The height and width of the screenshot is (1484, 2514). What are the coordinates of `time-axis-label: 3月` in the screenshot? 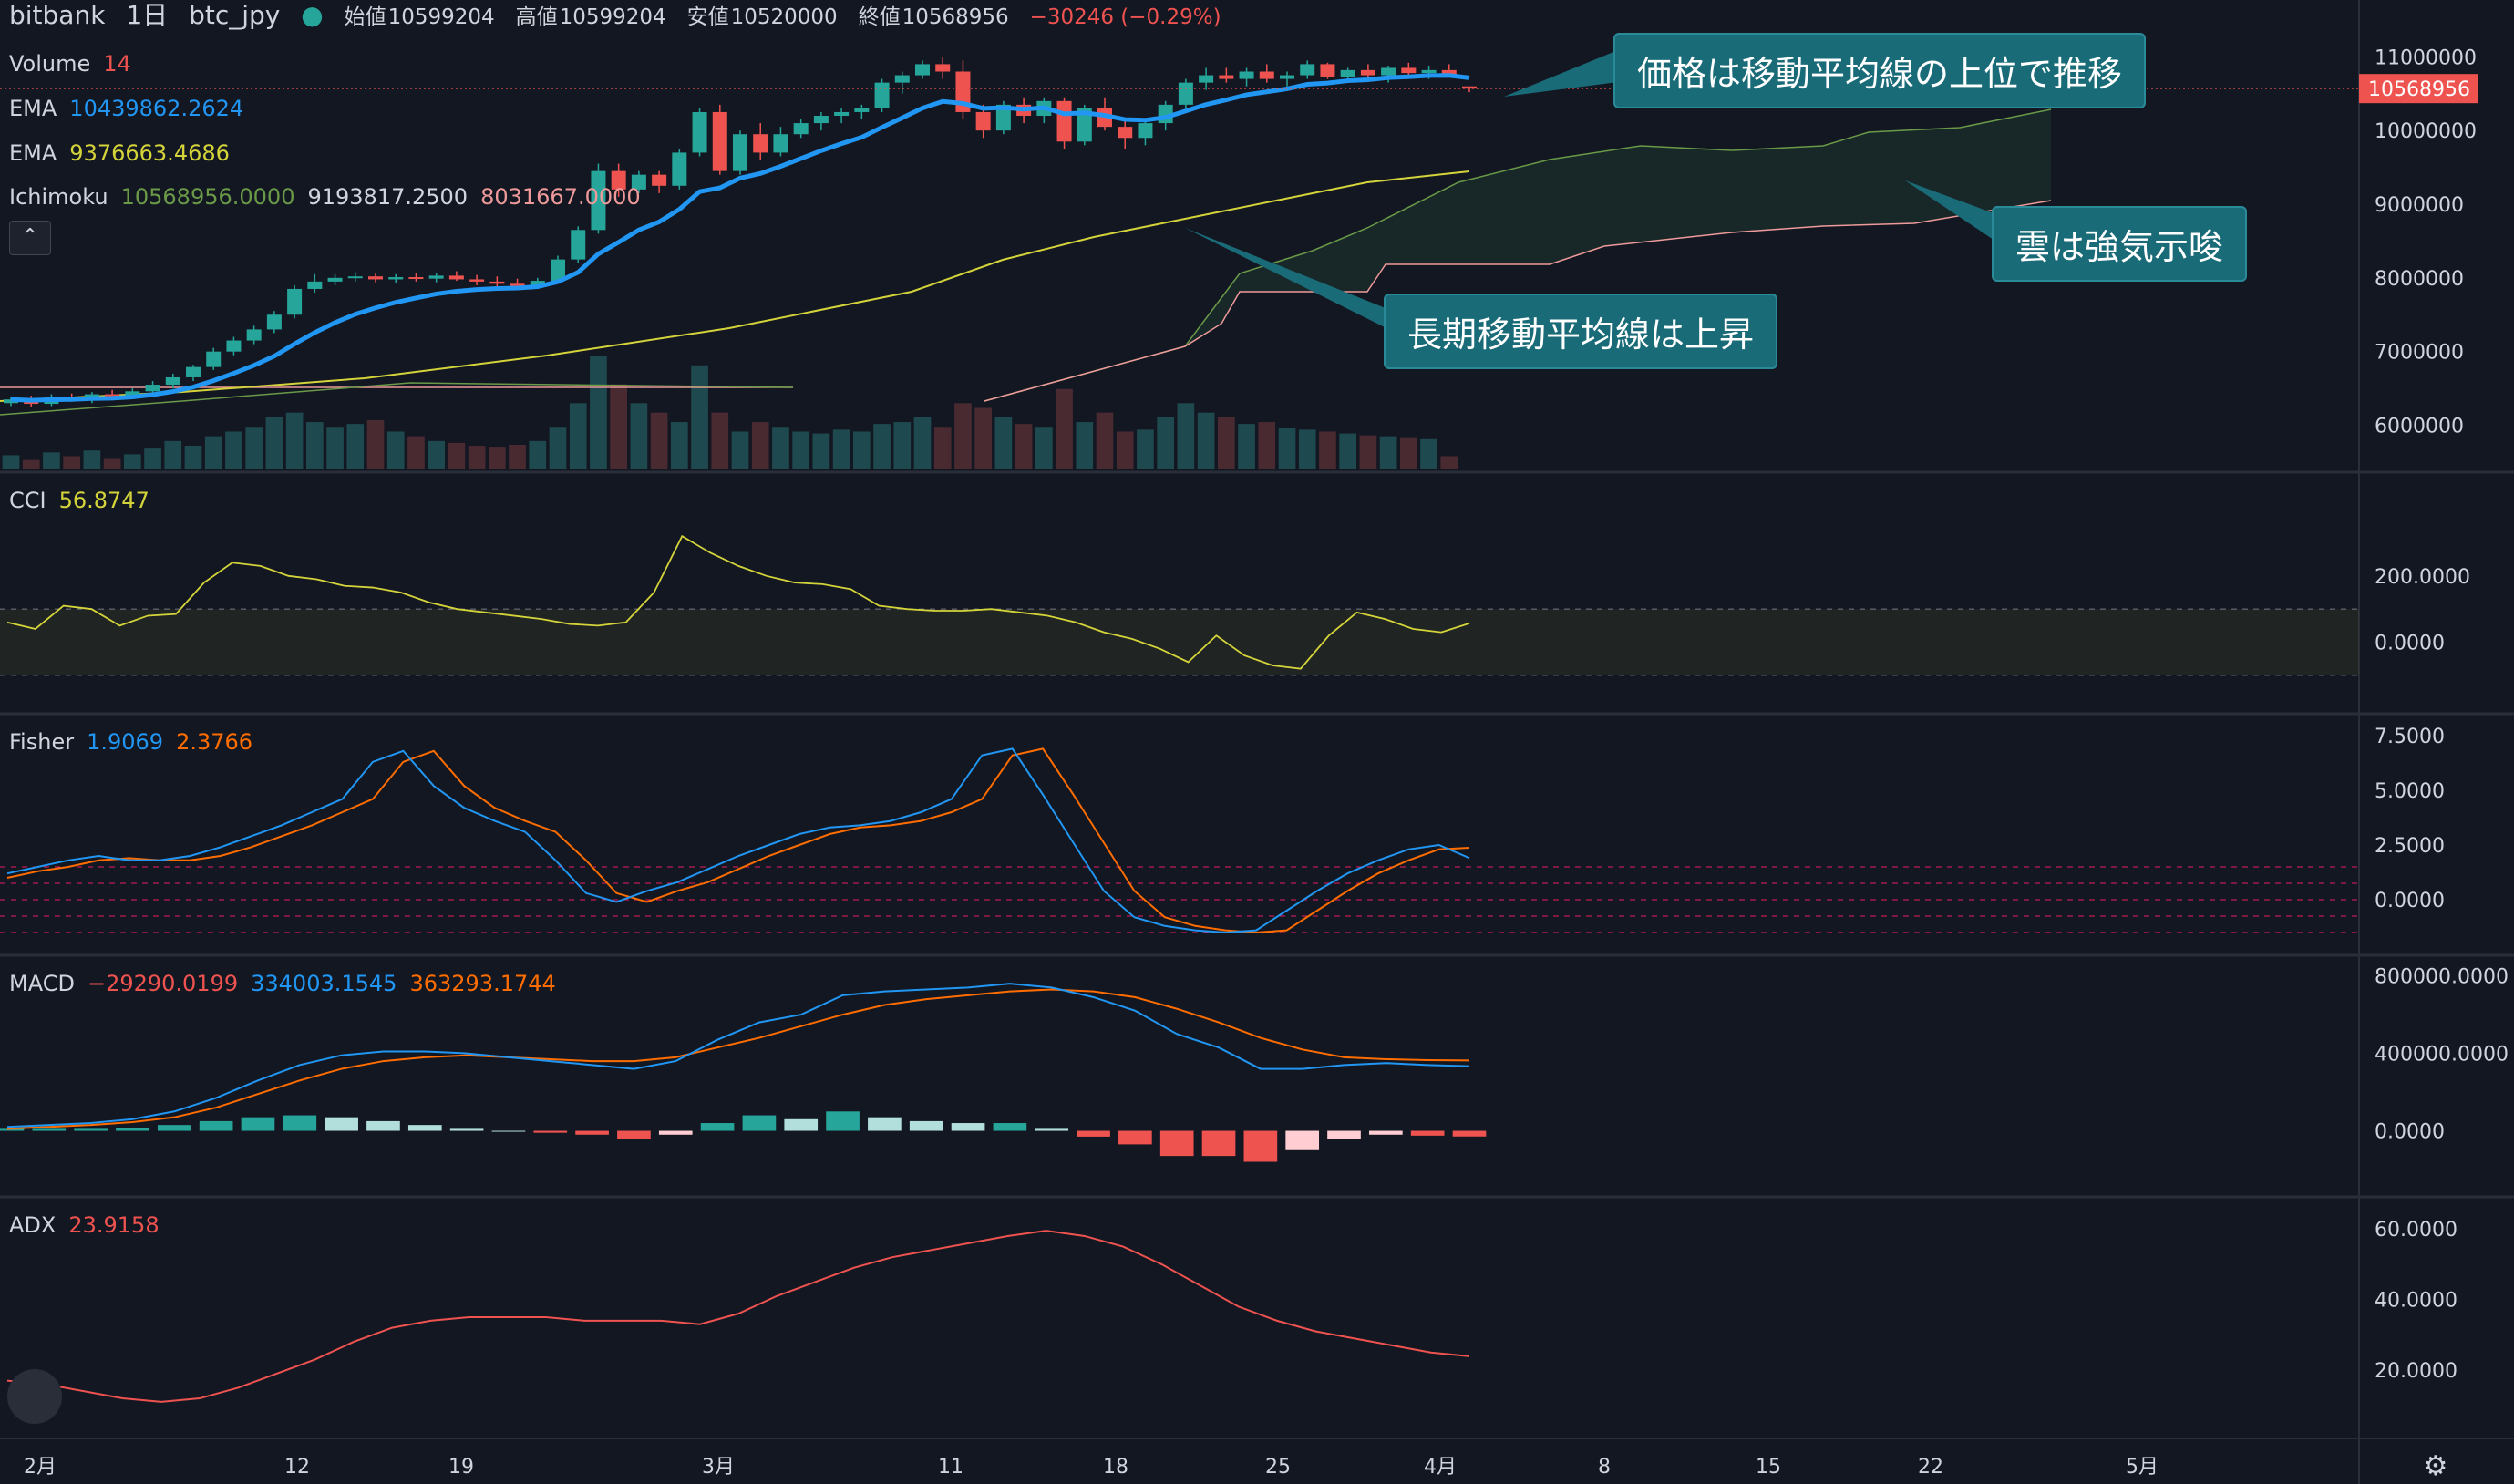 It's located at (718, 1467).